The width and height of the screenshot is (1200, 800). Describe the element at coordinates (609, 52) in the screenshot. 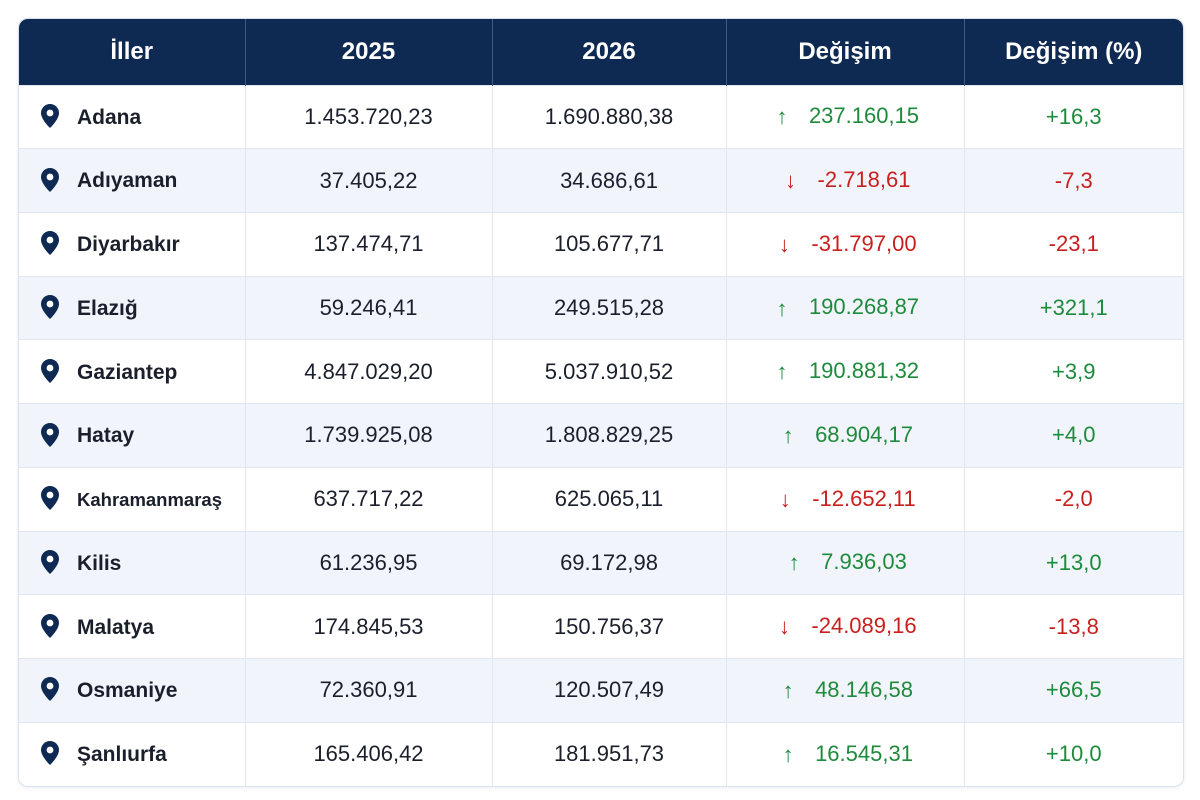

I see `column-header-2026: 2026` at that location.